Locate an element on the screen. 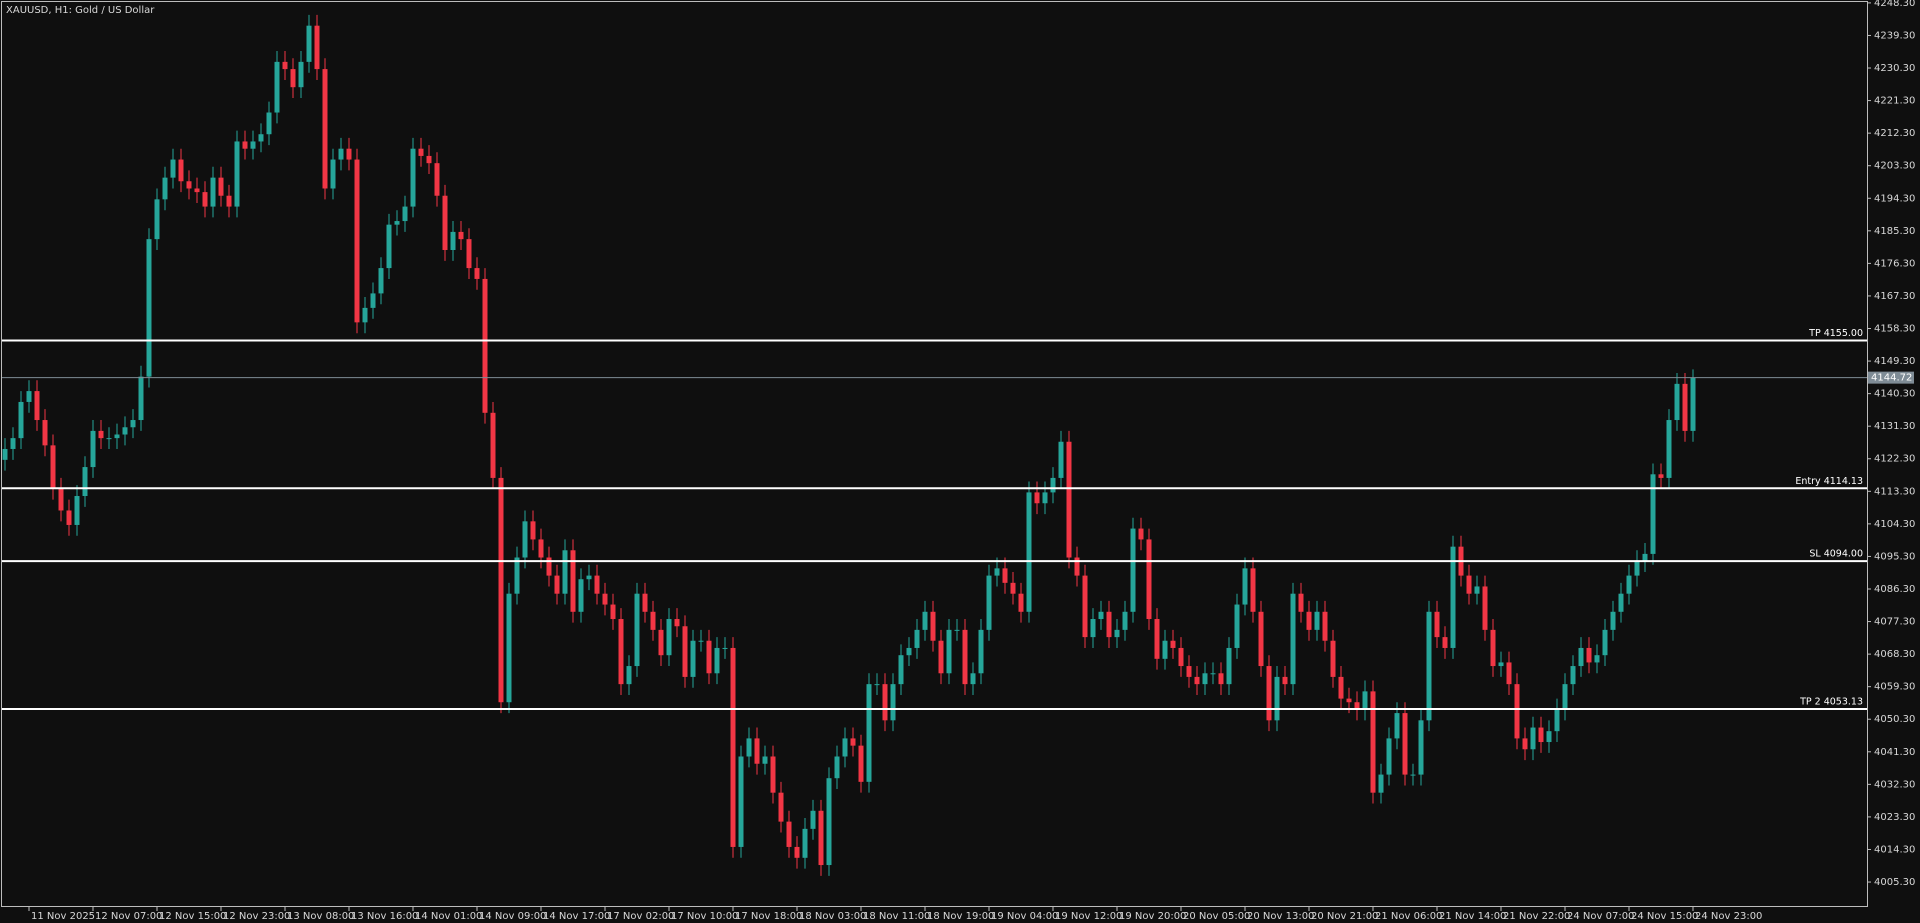  y-tick-label: 4221.30 is located at coordinates (1894, 101).